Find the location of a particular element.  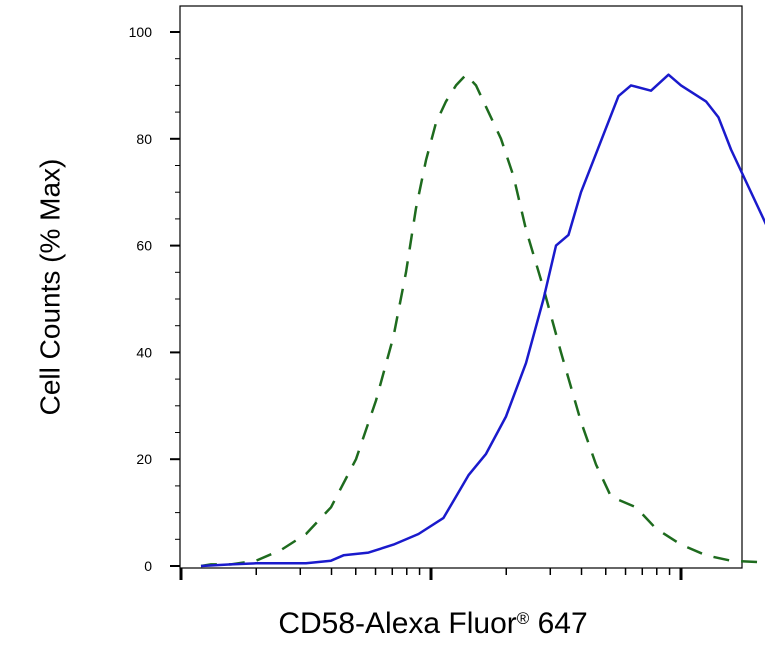

x-axis-title: CD58-Alexa Fluor® 647 is located at coordinates (432, 623).